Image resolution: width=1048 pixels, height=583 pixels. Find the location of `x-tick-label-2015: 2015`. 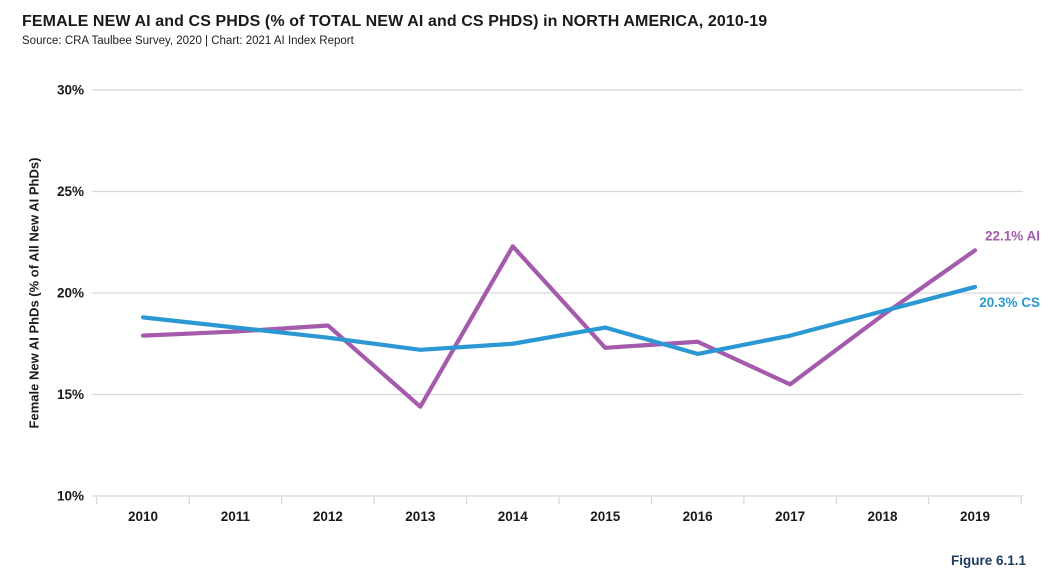

x-tick-label-2015: 2015 is located at coordinates (605, 516).